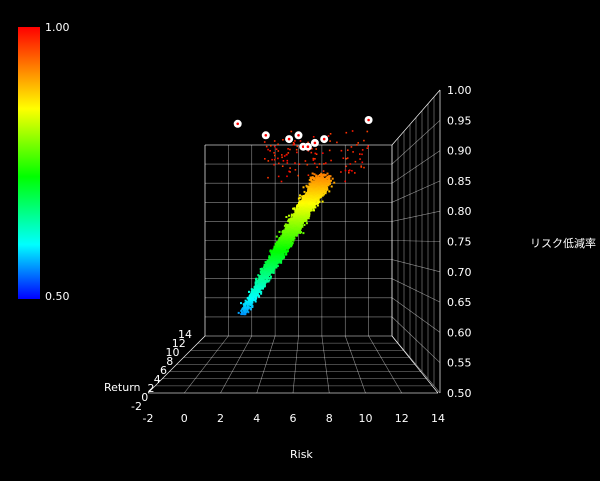 The image size is (600, 481). I want to click on y-tick-label: -2, so click(136, 406).